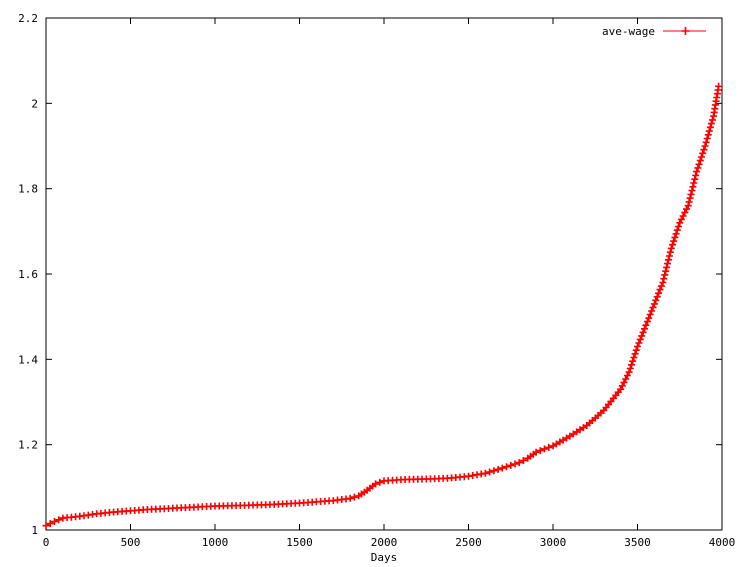  I want to click on x-tick-label: 4000, so click(722, 542).